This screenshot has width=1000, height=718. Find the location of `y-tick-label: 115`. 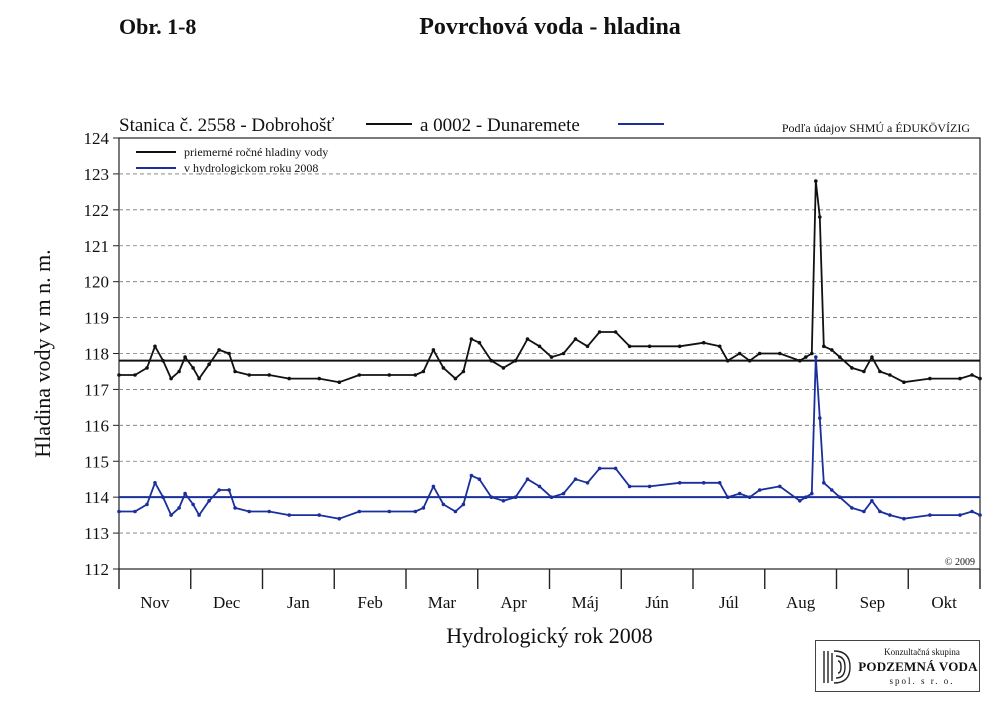

y-tick-label: 115 is located at coordinates (96, 461).